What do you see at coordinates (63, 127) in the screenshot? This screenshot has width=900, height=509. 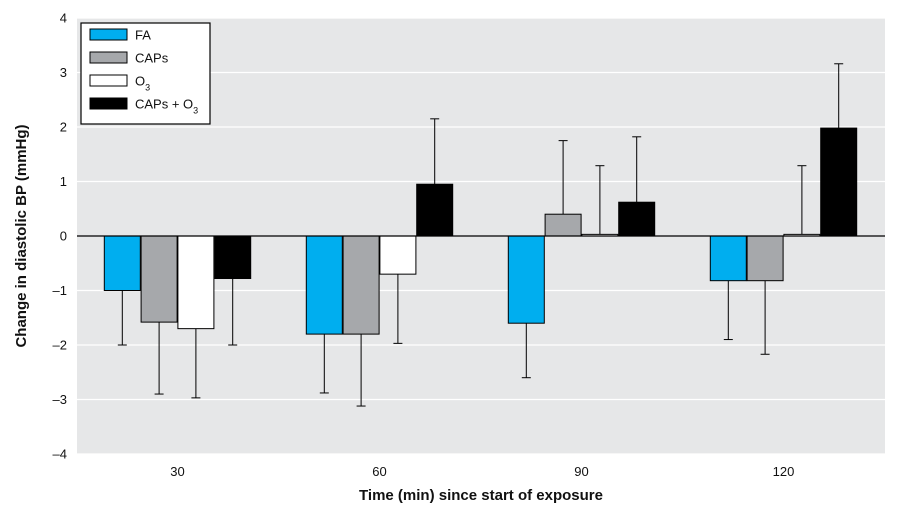 I see `y-tick-label: 2` at bounding box center [63, 127].